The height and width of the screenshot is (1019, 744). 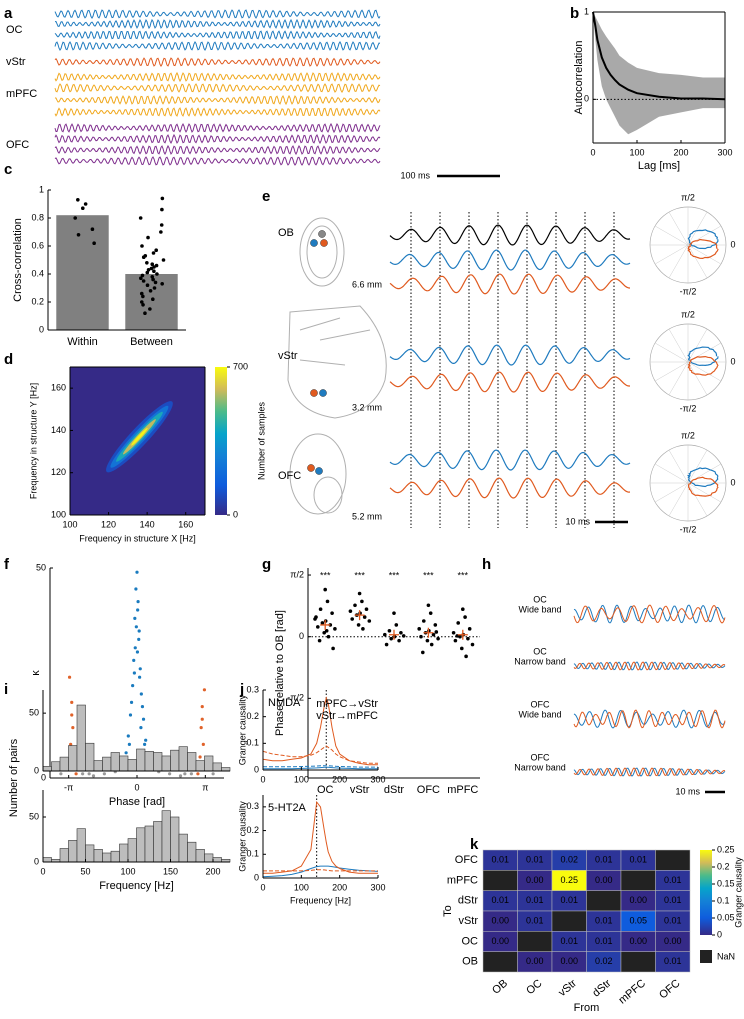 What do you see at coordinates (723, 866) in the screenshot?
I see `colorbar-tick-label: 0.2` at bounding box center [723, 866].